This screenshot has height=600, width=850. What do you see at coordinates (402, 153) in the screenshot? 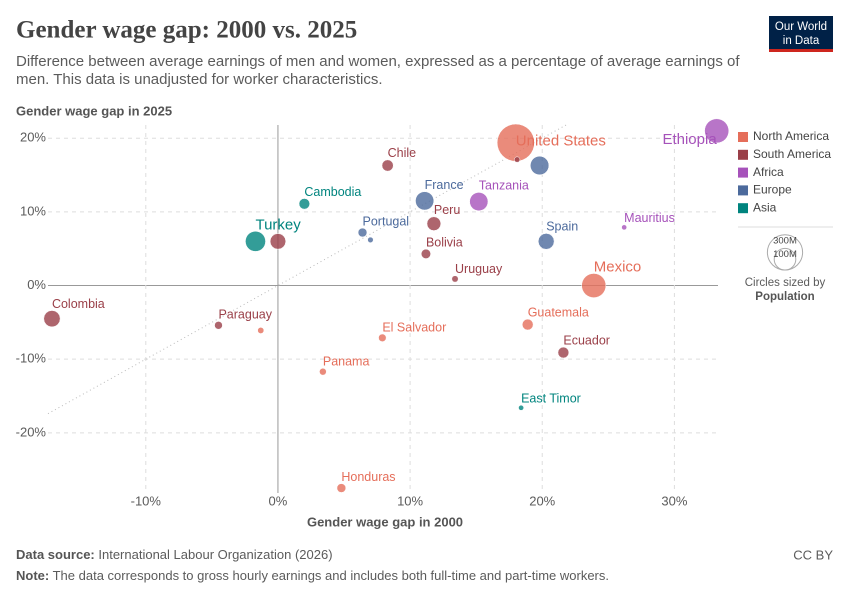
I see `point-label: Chile` at bounding box center [402, 153].